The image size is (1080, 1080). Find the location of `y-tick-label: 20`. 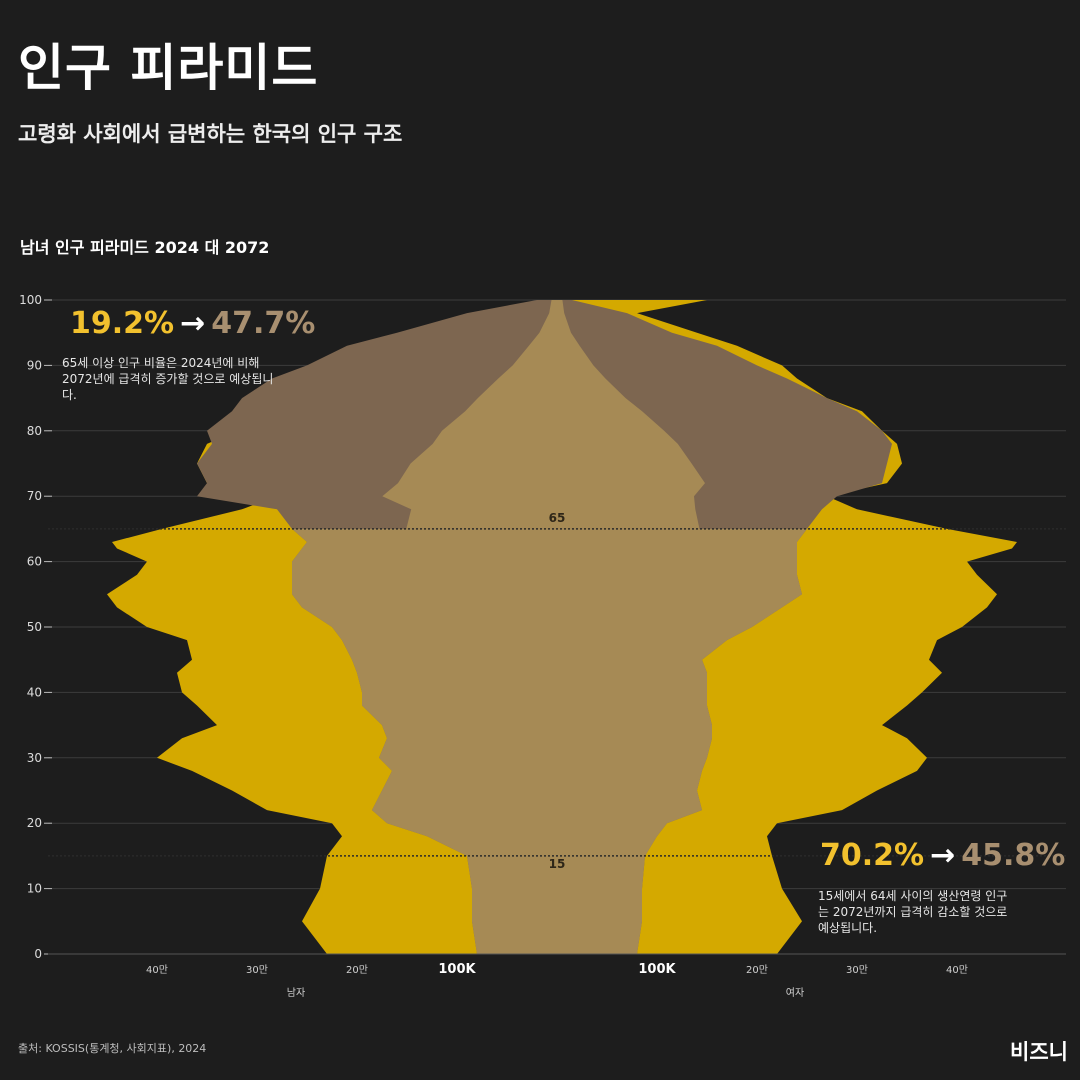

y-tick-label: 20 is located at coordinates (34, 823).